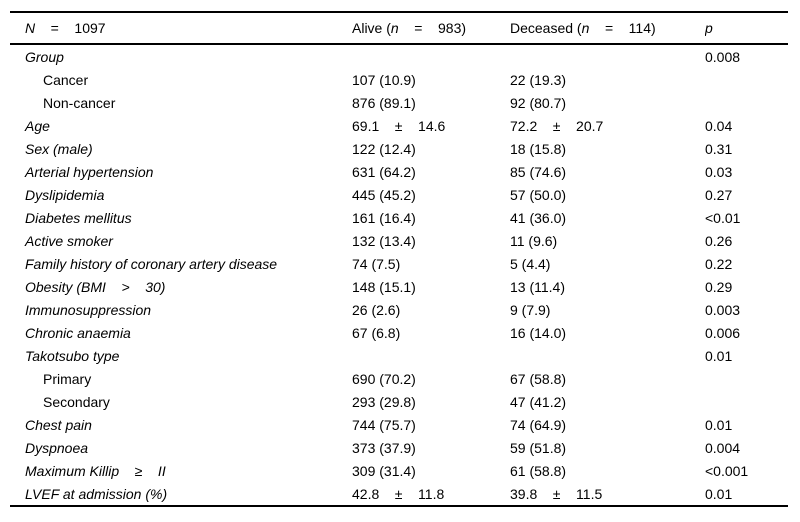 The image size is (800, 522). I want to click on deceased-value: 47 (41.2), so click(538, 401).